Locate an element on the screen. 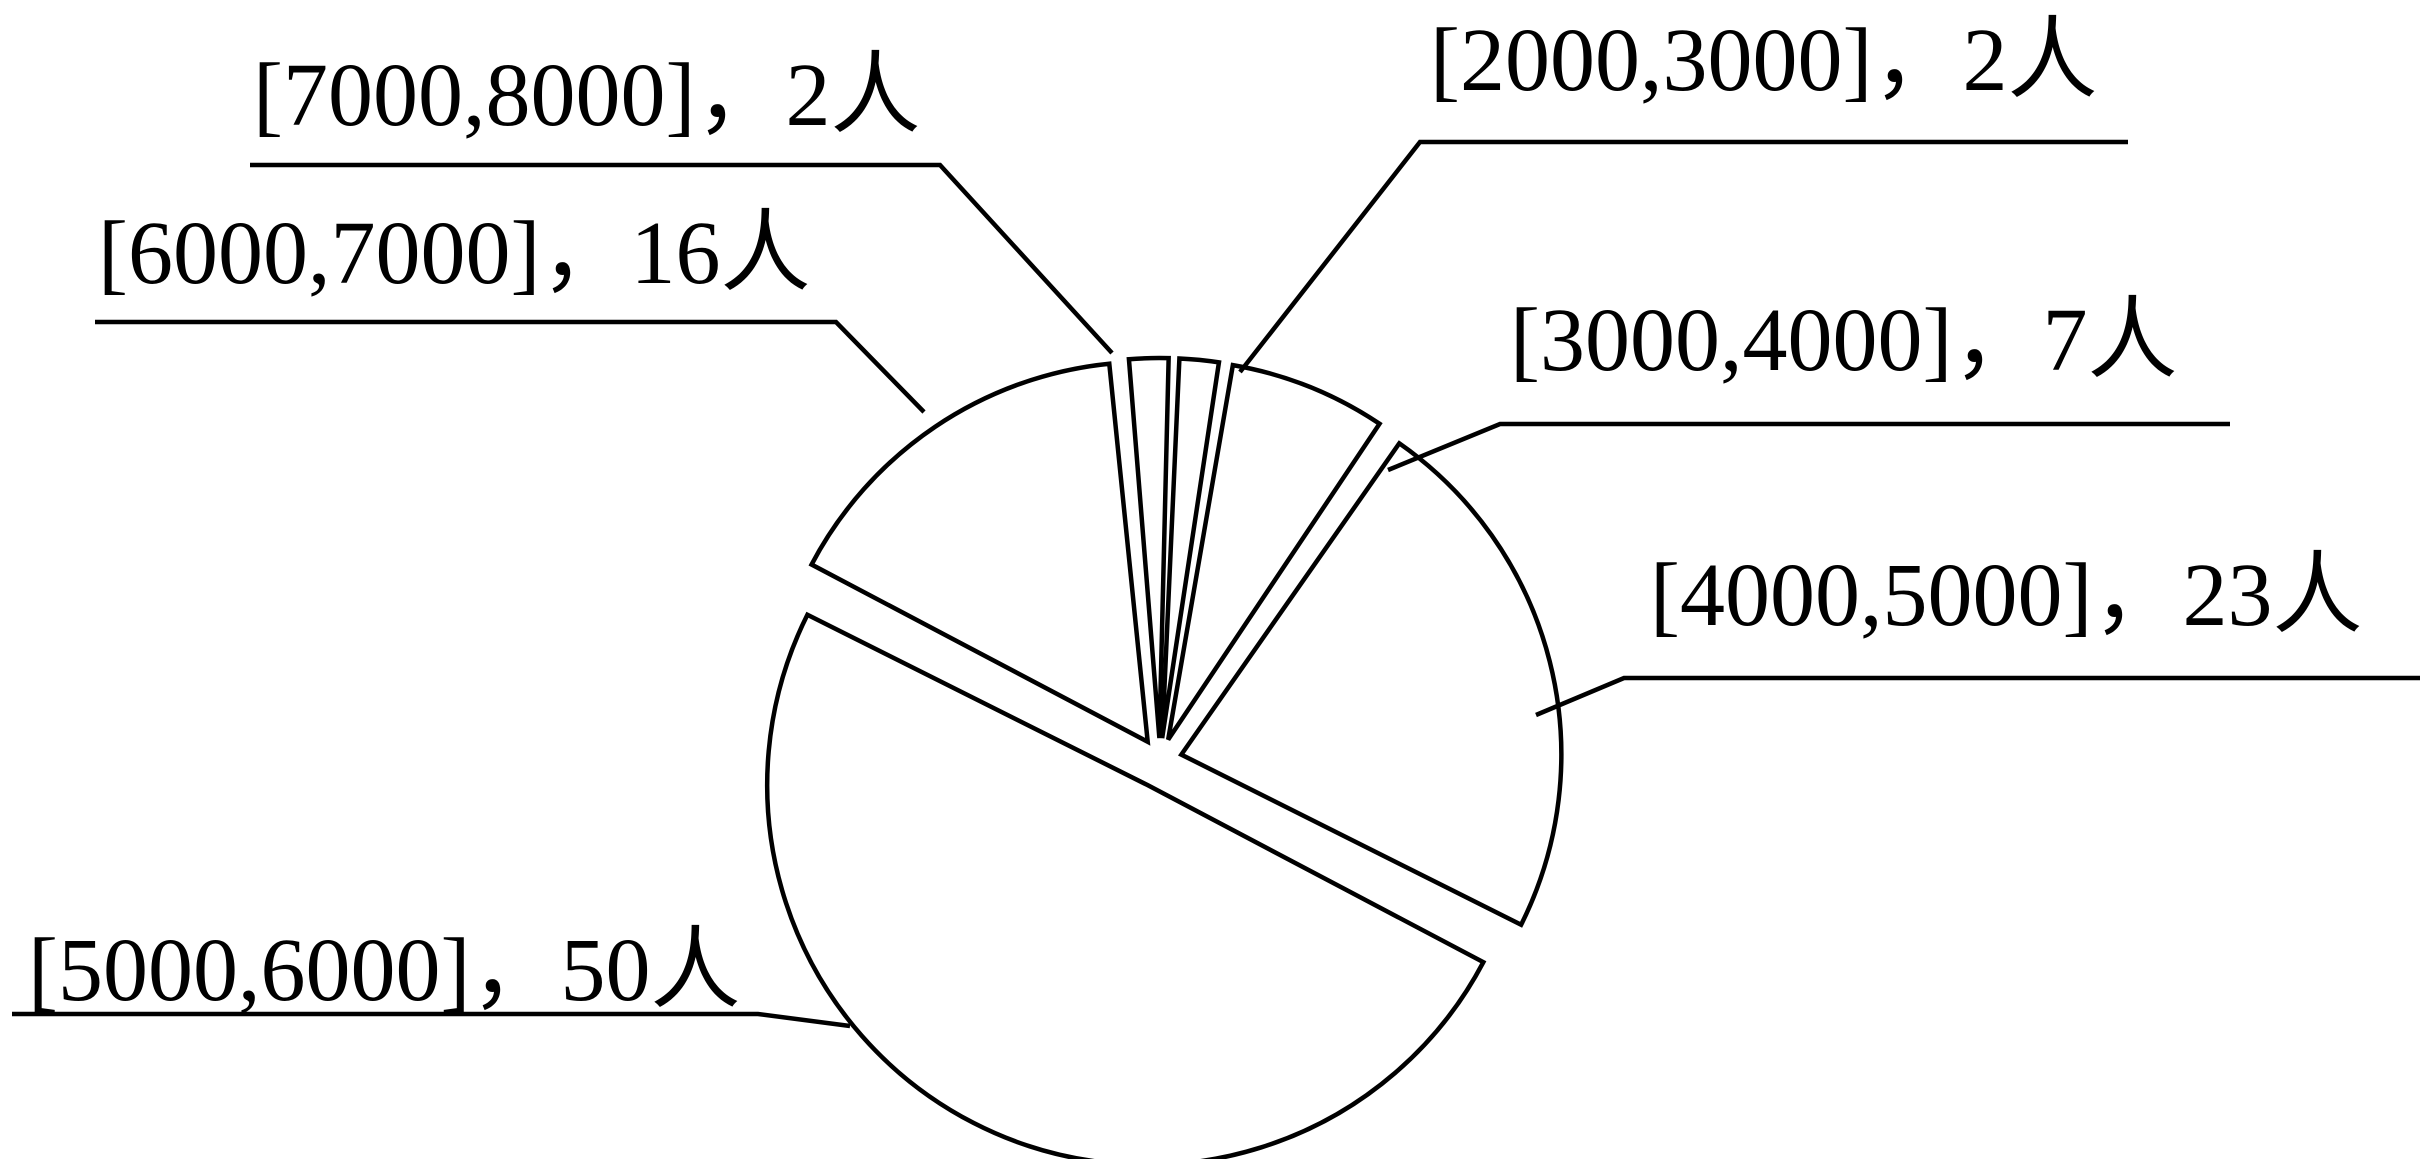  slice-label: [4000,5000]，23人 is located at coordinates (2006, 595).